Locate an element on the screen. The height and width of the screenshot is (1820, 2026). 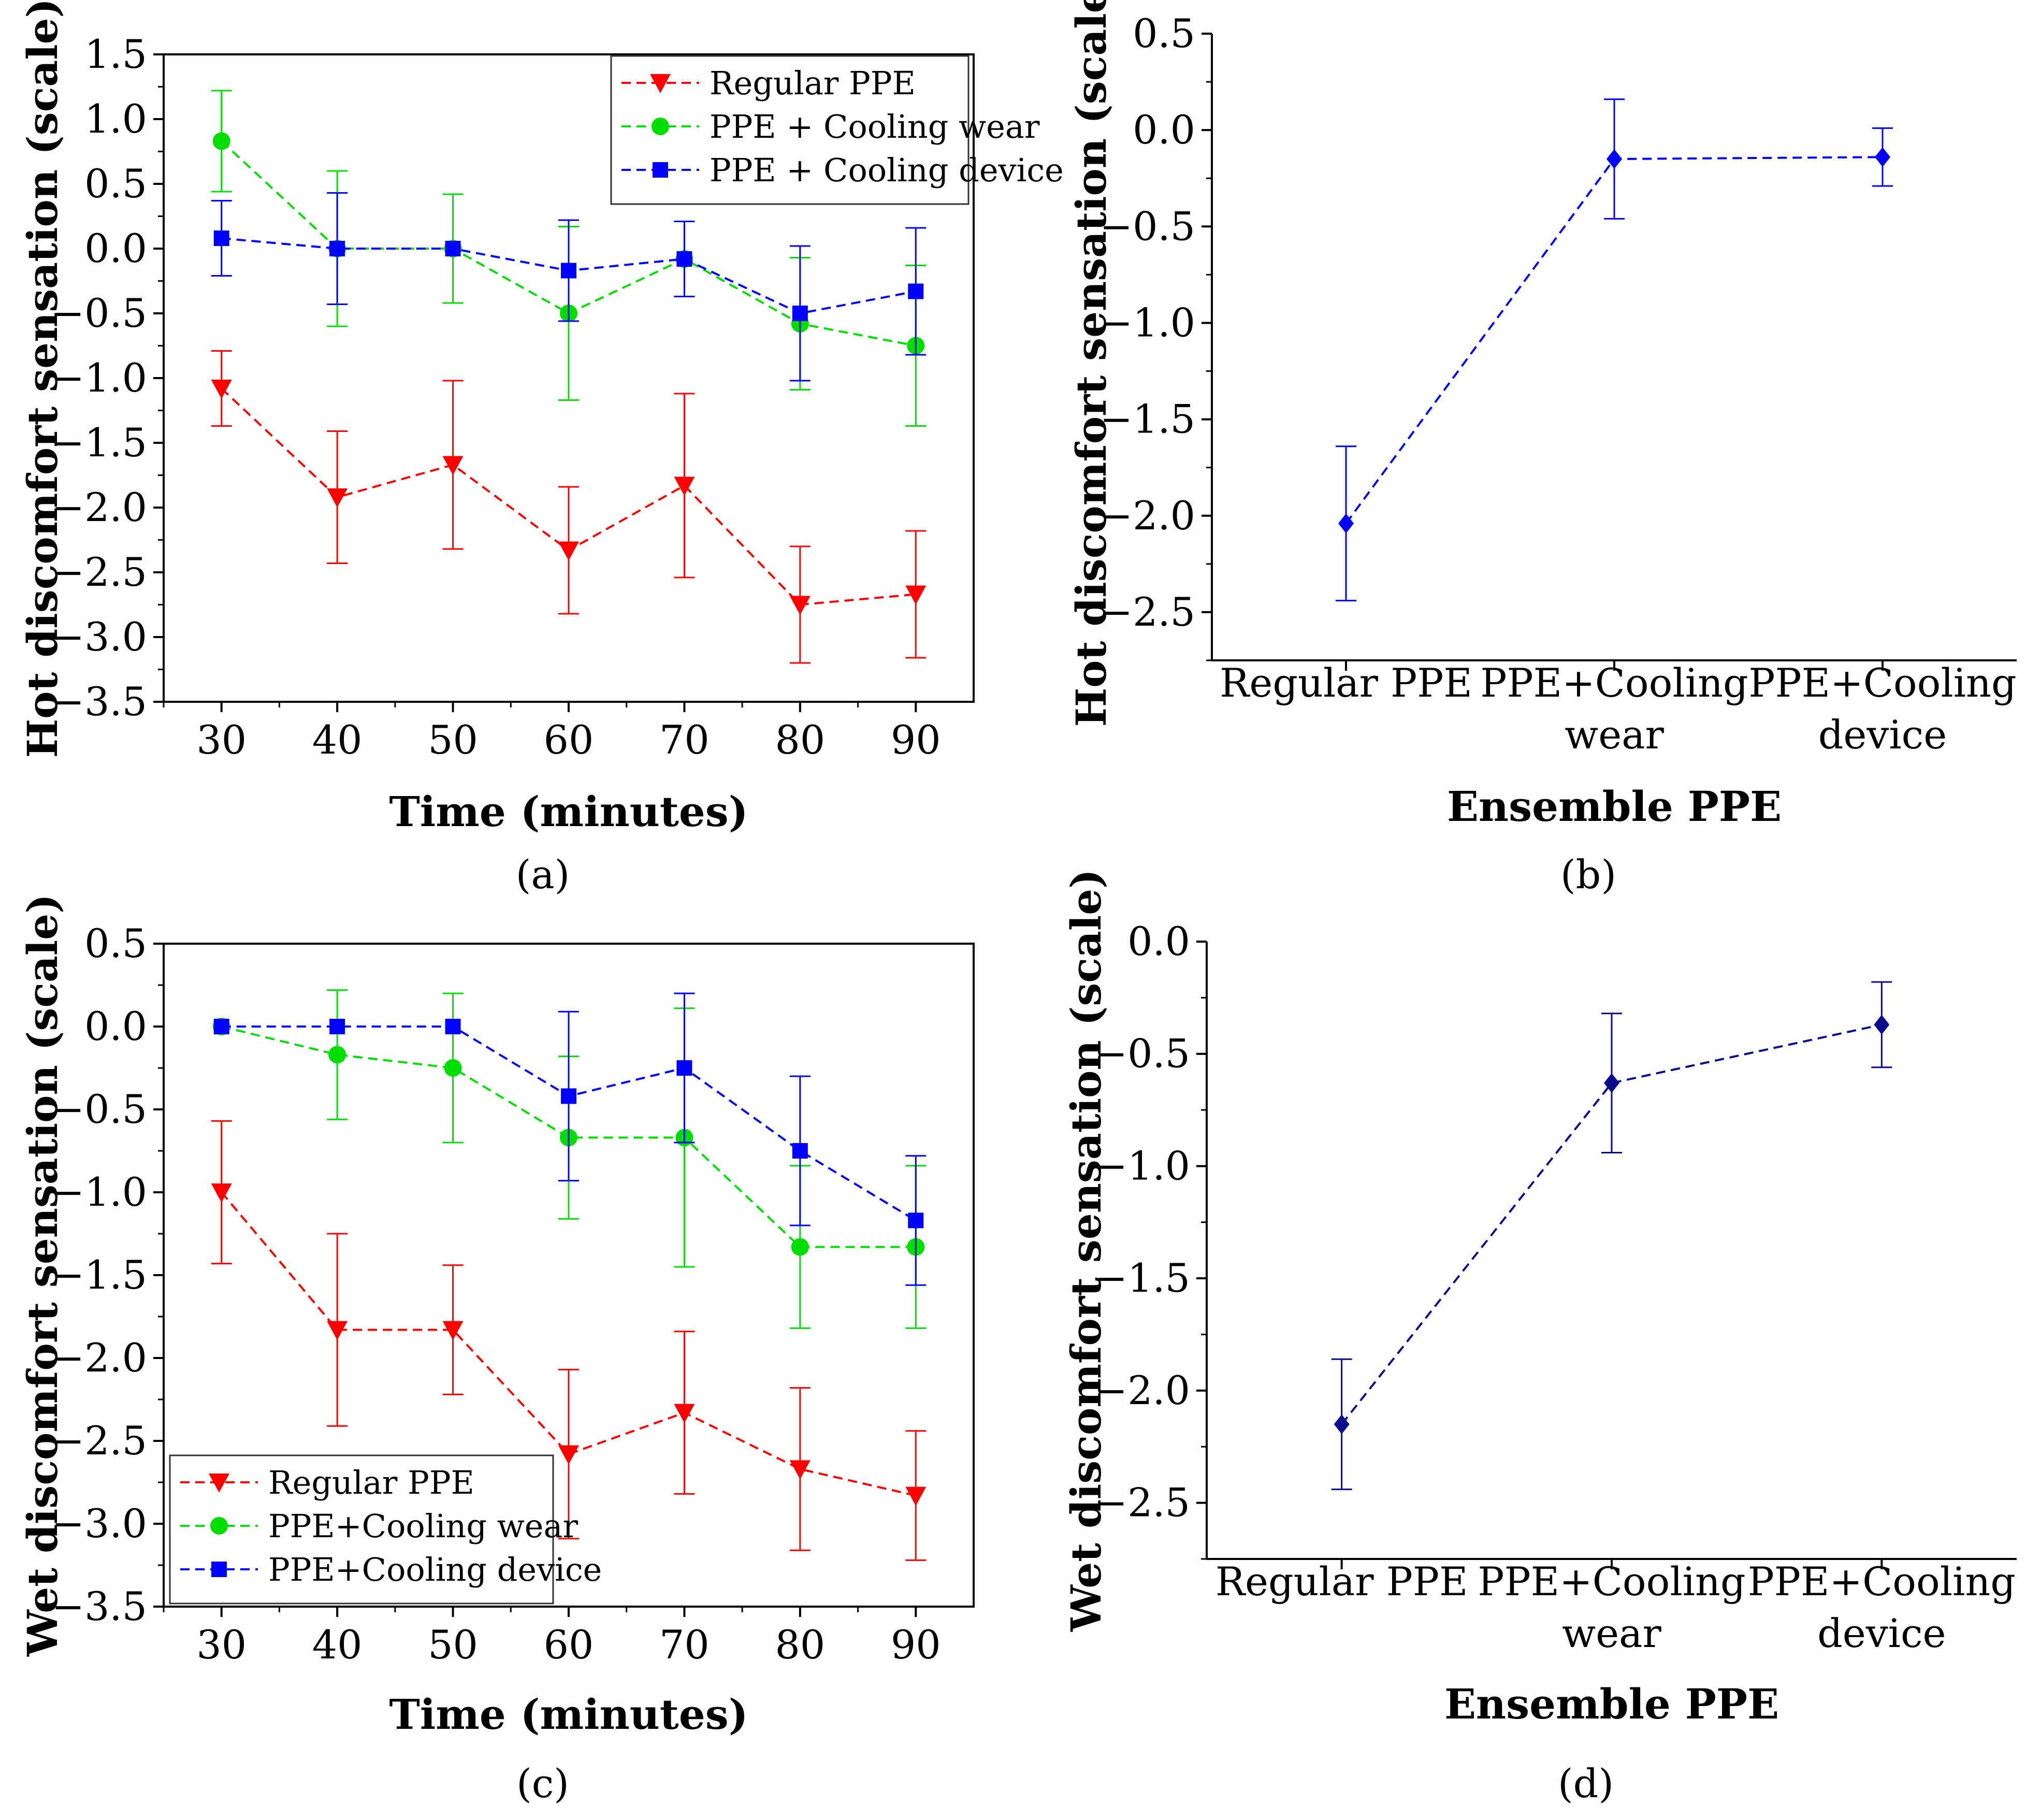
legend-label: PPE+Cooling device is located at coordinates (435, 1569).